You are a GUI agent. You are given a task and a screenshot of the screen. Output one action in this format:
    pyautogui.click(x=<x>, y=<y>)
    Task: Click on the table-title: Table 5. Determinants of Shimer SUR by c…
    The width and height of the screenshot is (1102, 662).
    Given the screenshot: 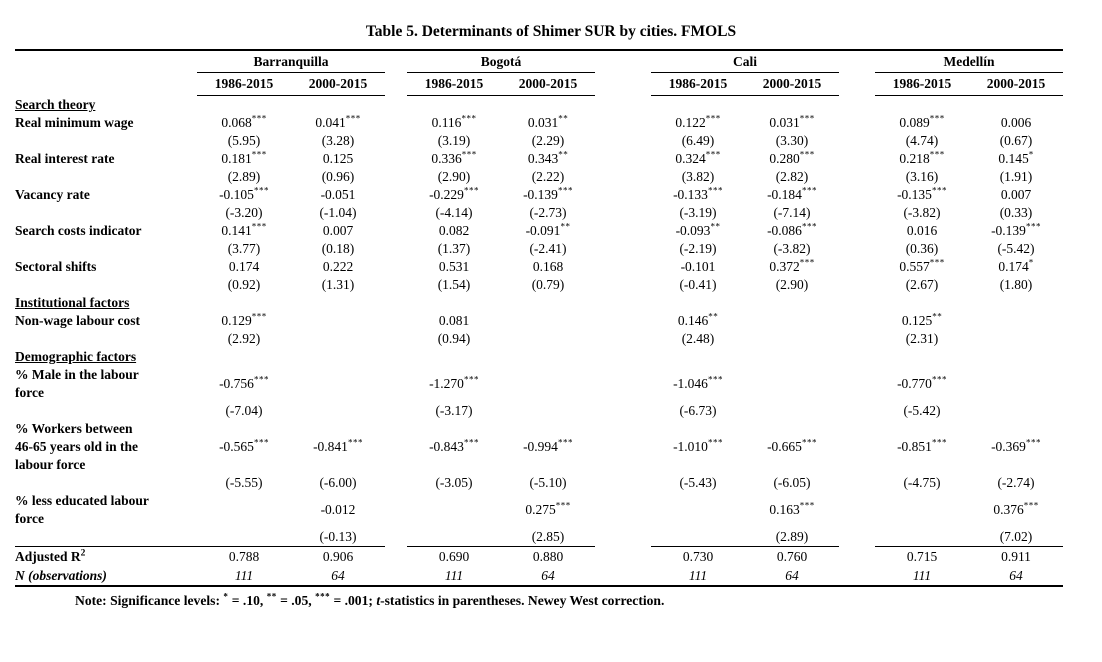 What is the action you would take?
    pyautogui.click(x=551, y=31)
    